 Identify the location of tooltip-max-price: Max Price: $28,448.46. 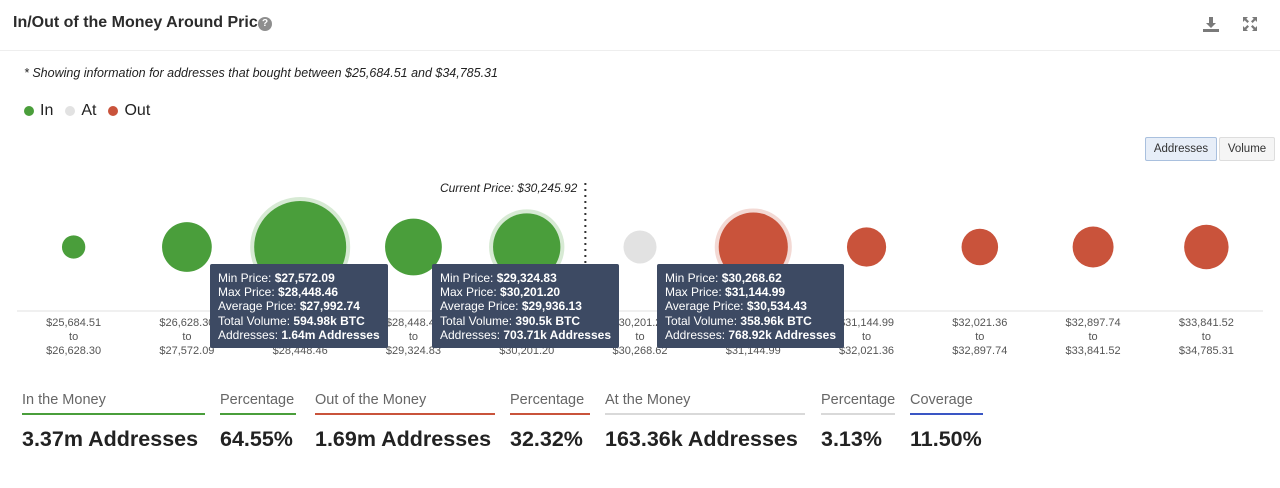
(278, 292).